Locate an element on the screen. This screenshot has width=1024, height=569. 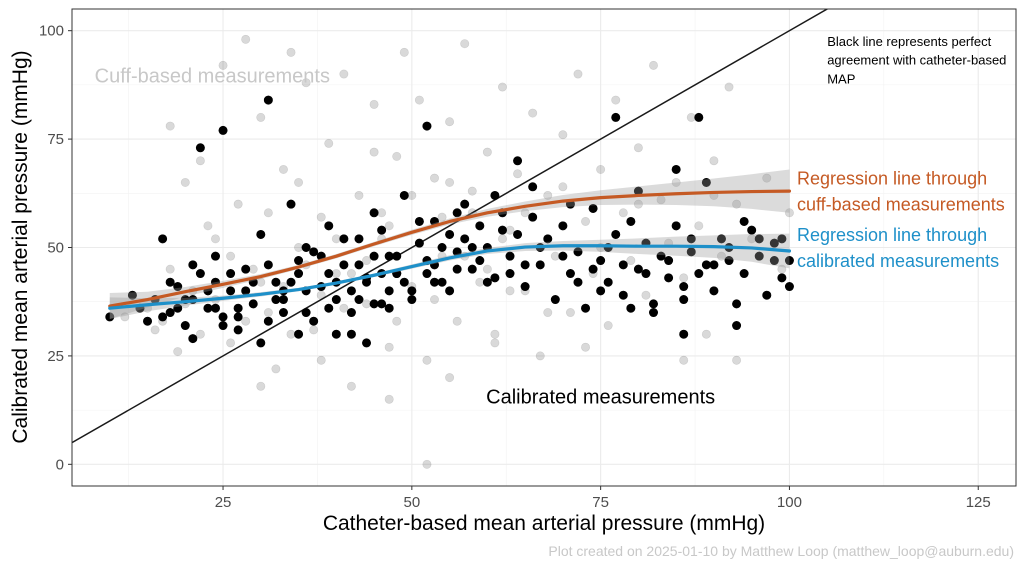
annotation-text: cuff-based measurements is located at coordinates (901, 205).